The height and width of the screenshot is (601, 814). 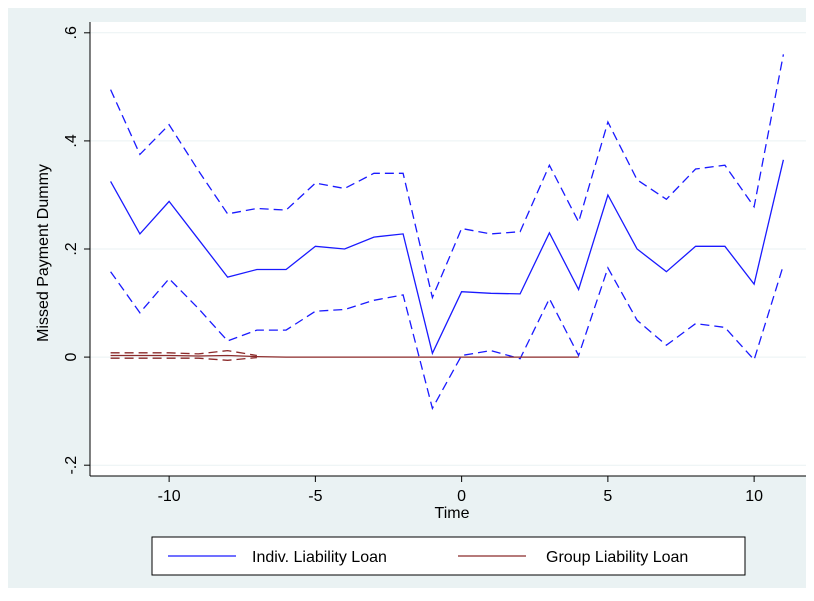 What do you see at coordinates (169, 496) in the screenshot?
I see `x-tick-label: -10` at bounding box center [169, 496].